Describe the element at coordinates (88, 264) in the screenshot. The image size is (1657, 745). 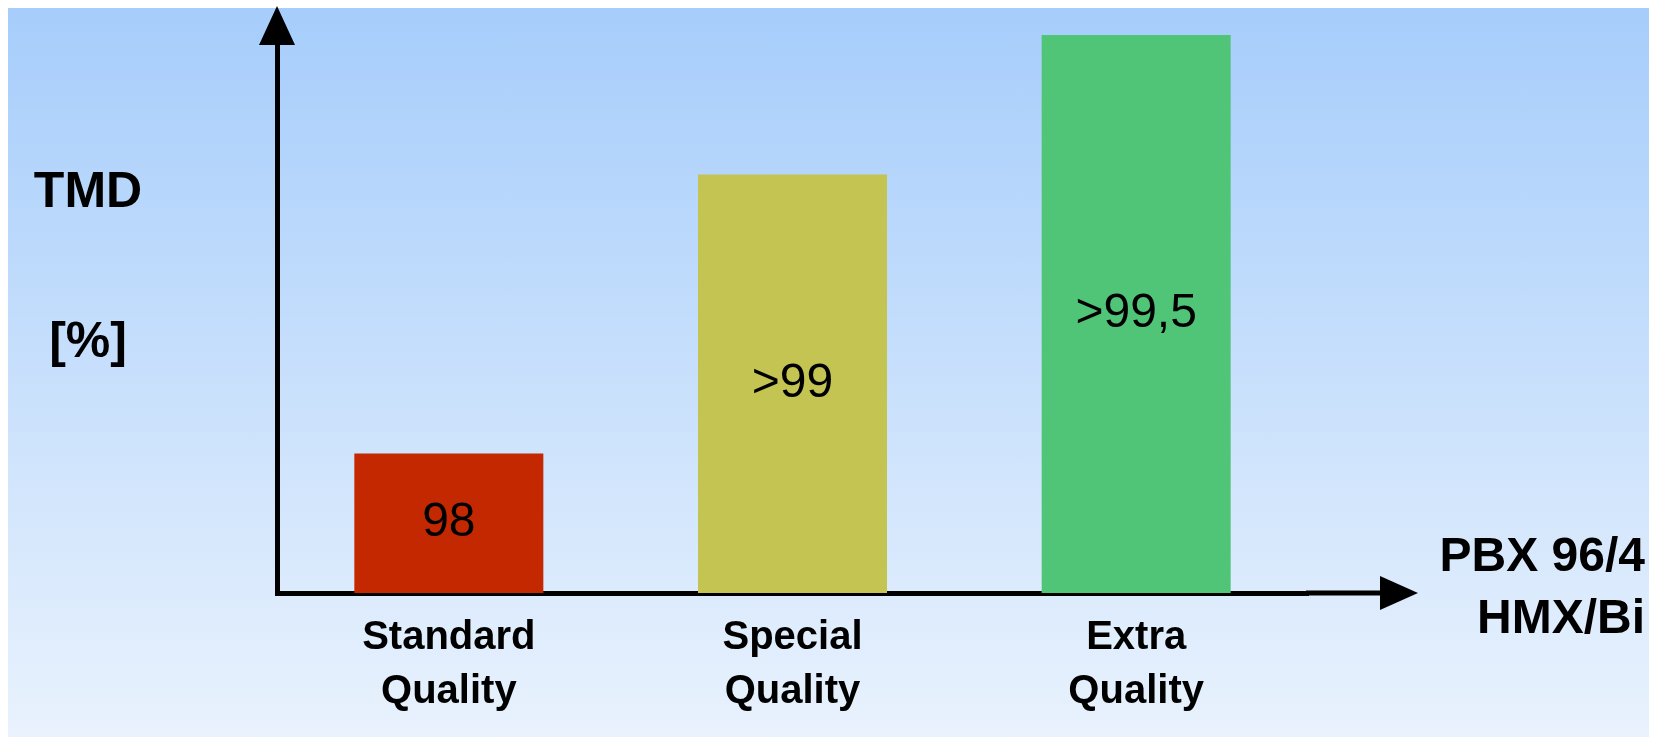
I see `text: TMD [%]` at that location.